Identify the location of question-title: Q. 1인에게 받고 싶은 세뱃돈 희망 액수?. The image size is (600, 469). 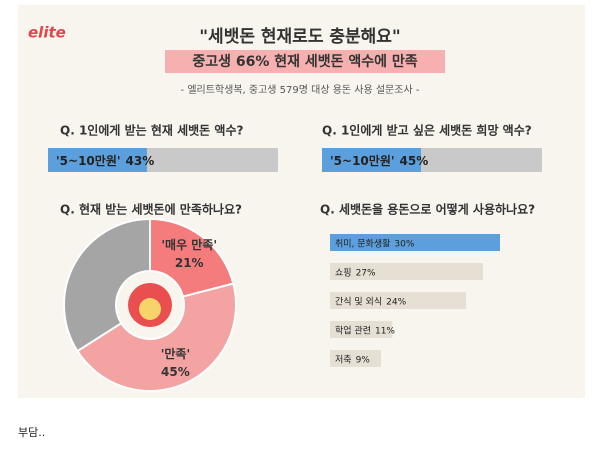
(427, 130).